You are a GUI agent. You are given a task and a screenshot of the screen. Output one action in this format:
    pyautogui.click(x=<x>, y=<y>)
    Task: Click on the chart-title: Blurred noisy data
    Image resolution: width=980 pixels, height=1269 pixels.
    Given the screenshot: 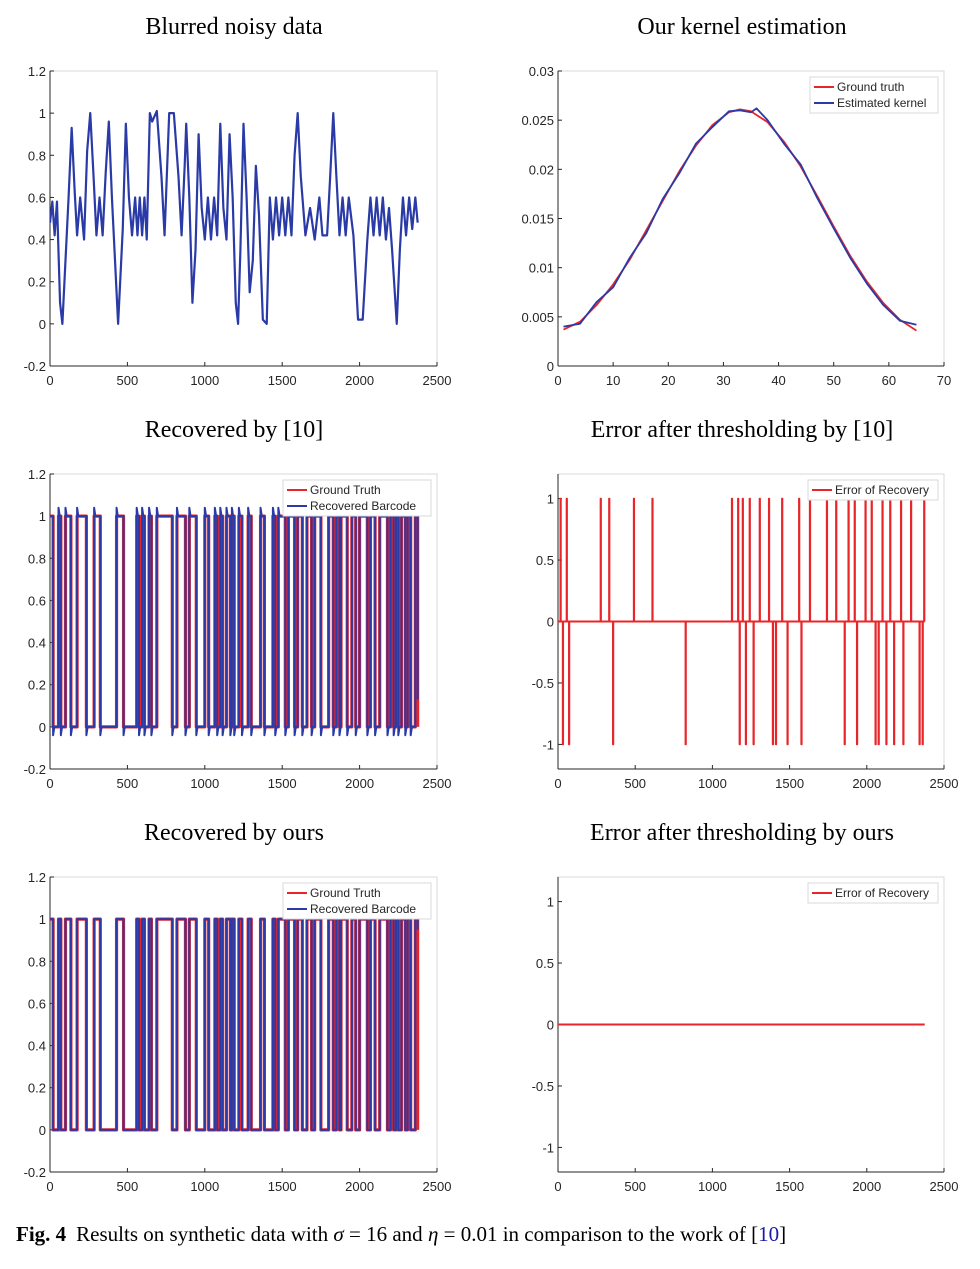 What is the action you would take?
    pyautogui.click(x=234, y=27)
    